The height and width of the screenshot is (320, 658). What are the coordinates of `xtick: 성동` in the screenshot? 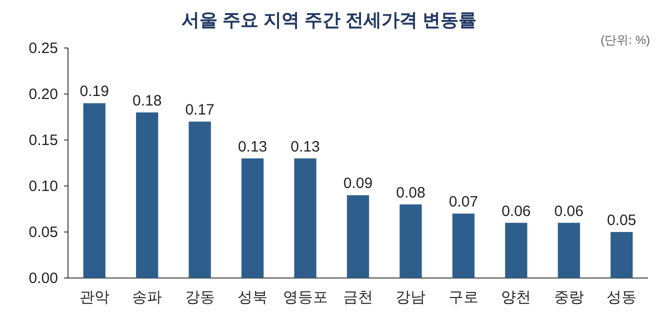 It's located at (621, 297).